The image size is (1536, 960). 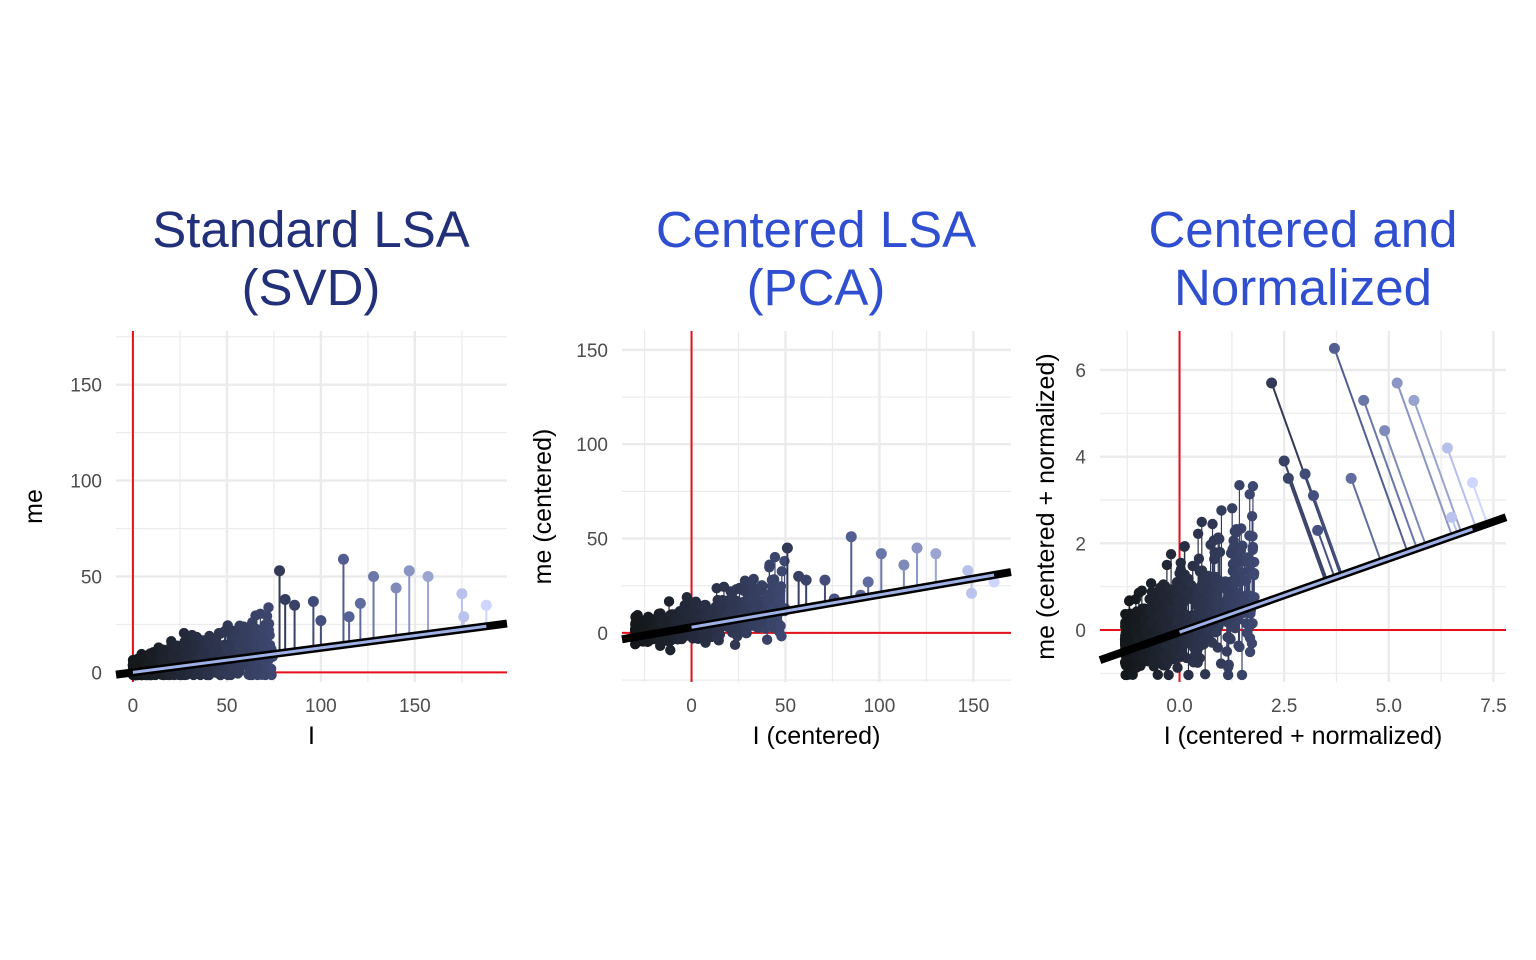 I want to click on x-tick-label: 150, so click(x=415, y=706).